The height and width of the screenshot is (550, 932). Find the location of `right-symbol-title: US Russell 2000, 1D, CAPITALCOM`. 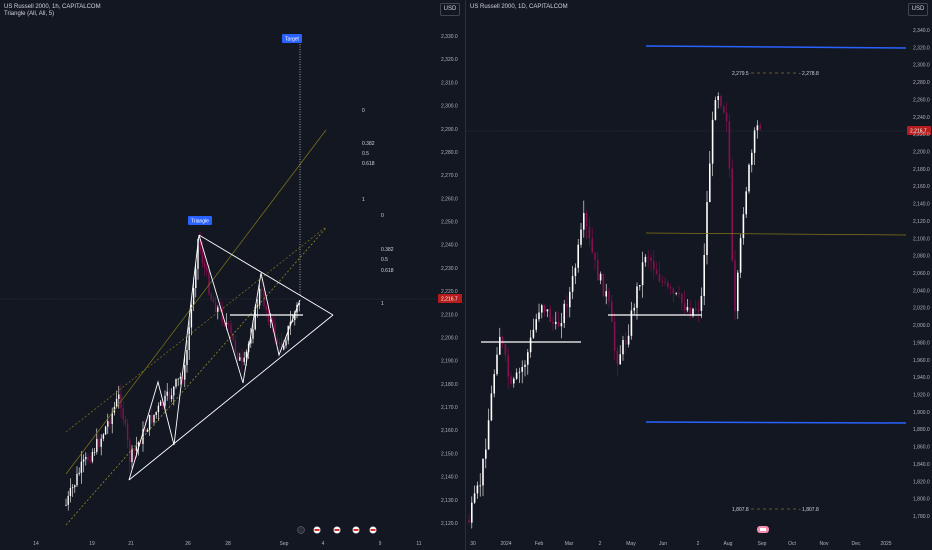

right-symbol-title: US Russell 2000, 1D, CAPITALCOM is located at coordinates (519, 7).